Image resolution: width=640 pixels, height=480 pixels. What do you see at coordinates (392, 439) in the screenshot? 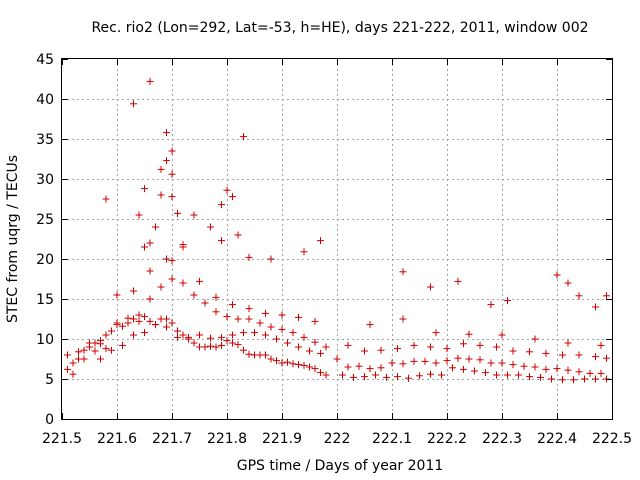
I see `x-tick-label: 222.1` at bounding box center [392, 439].